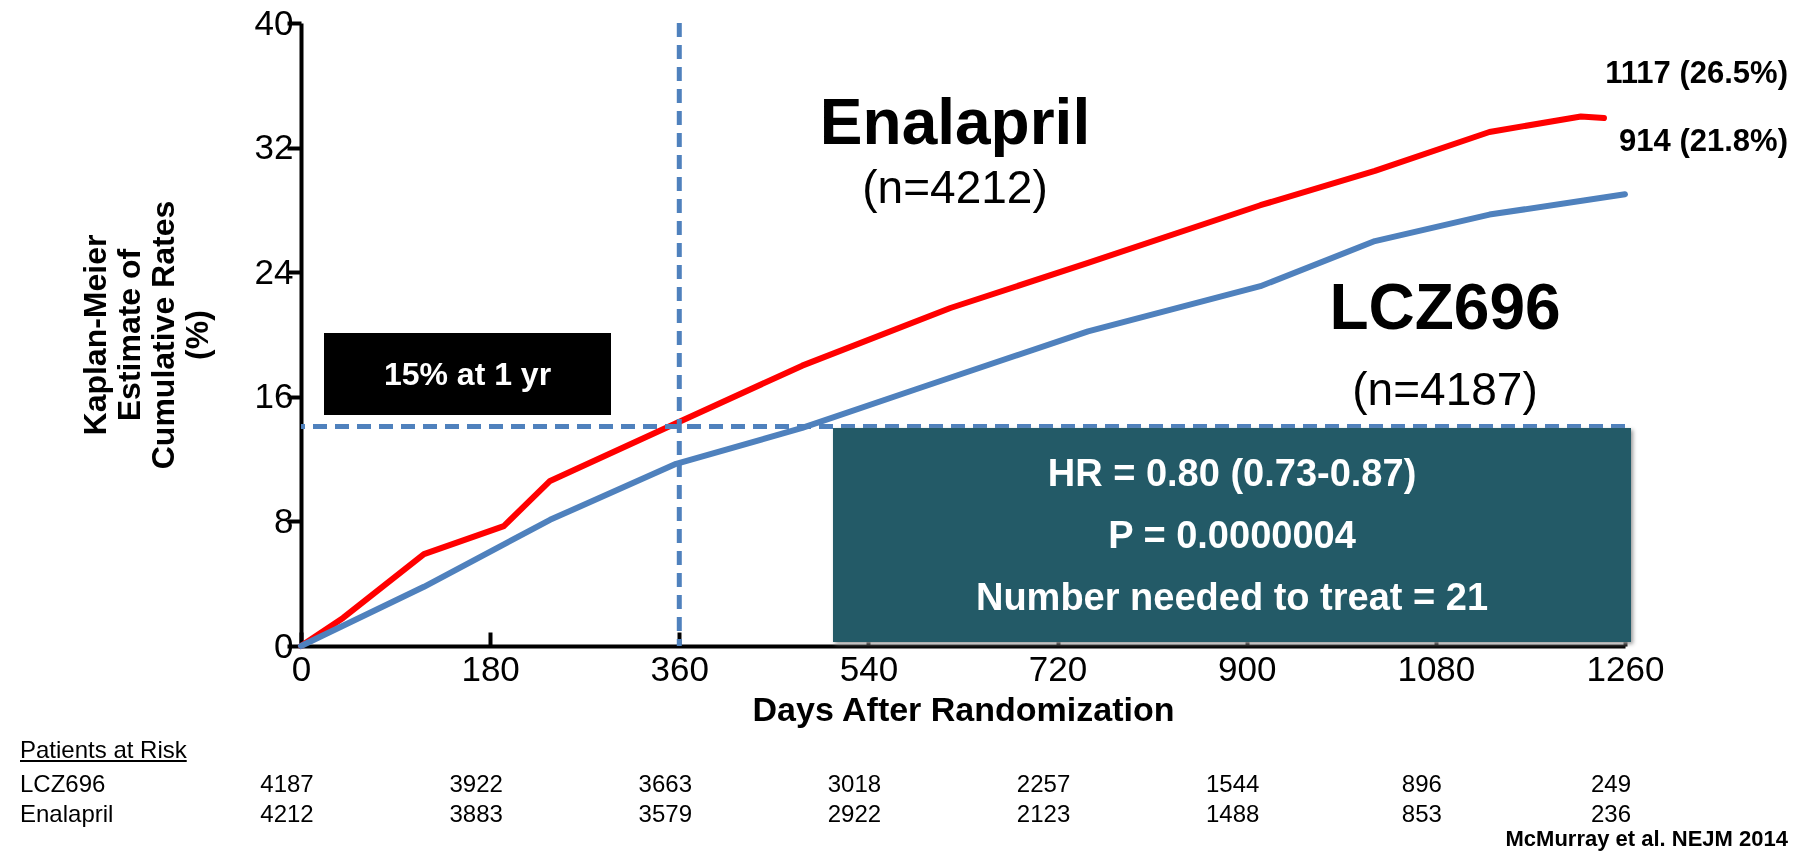 Image resolution: width=1794 pixels, height=852 pixels. I want to click on x-tick-label: 180, so click(490, 668).